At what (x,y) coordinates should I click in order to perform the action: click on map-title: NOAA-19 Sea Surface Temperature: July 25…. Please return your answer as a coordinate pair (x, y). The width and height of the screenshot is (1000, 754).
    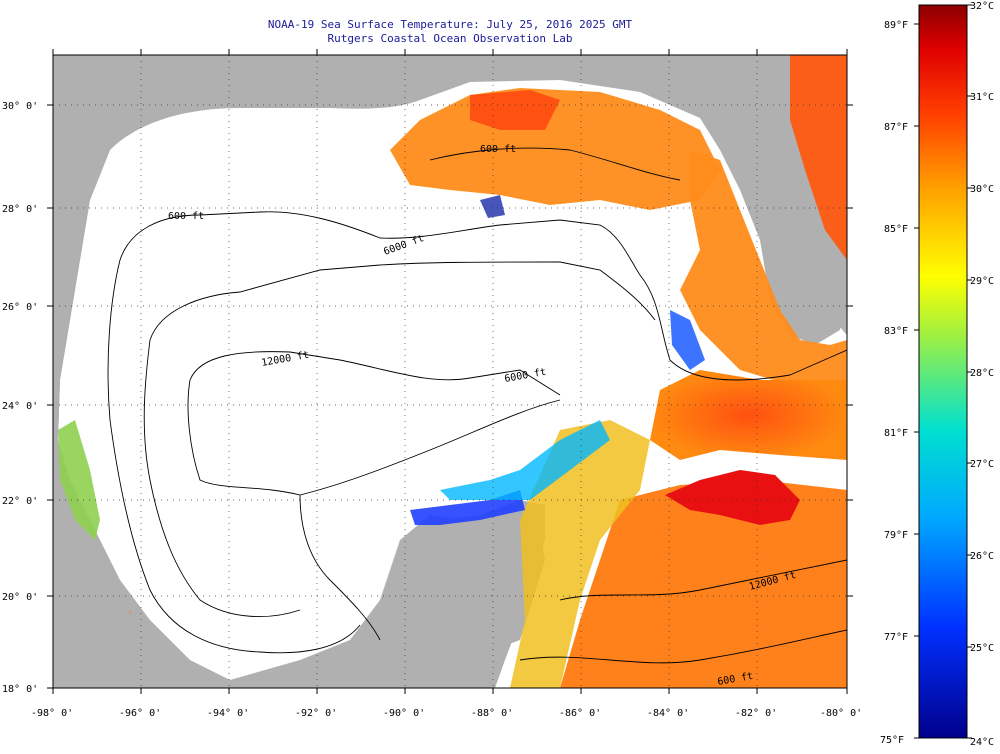
    Looking at the image, I should click on (450, 24).